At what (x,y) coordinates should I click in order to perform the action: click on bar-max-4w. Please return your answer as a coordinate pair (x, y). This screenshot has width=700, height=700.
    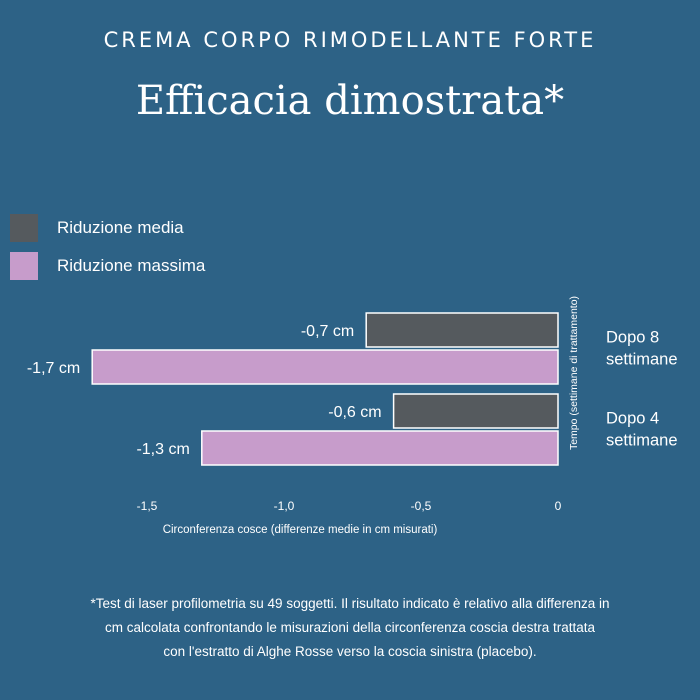
    Looking at the image, I should click on (380, 448).